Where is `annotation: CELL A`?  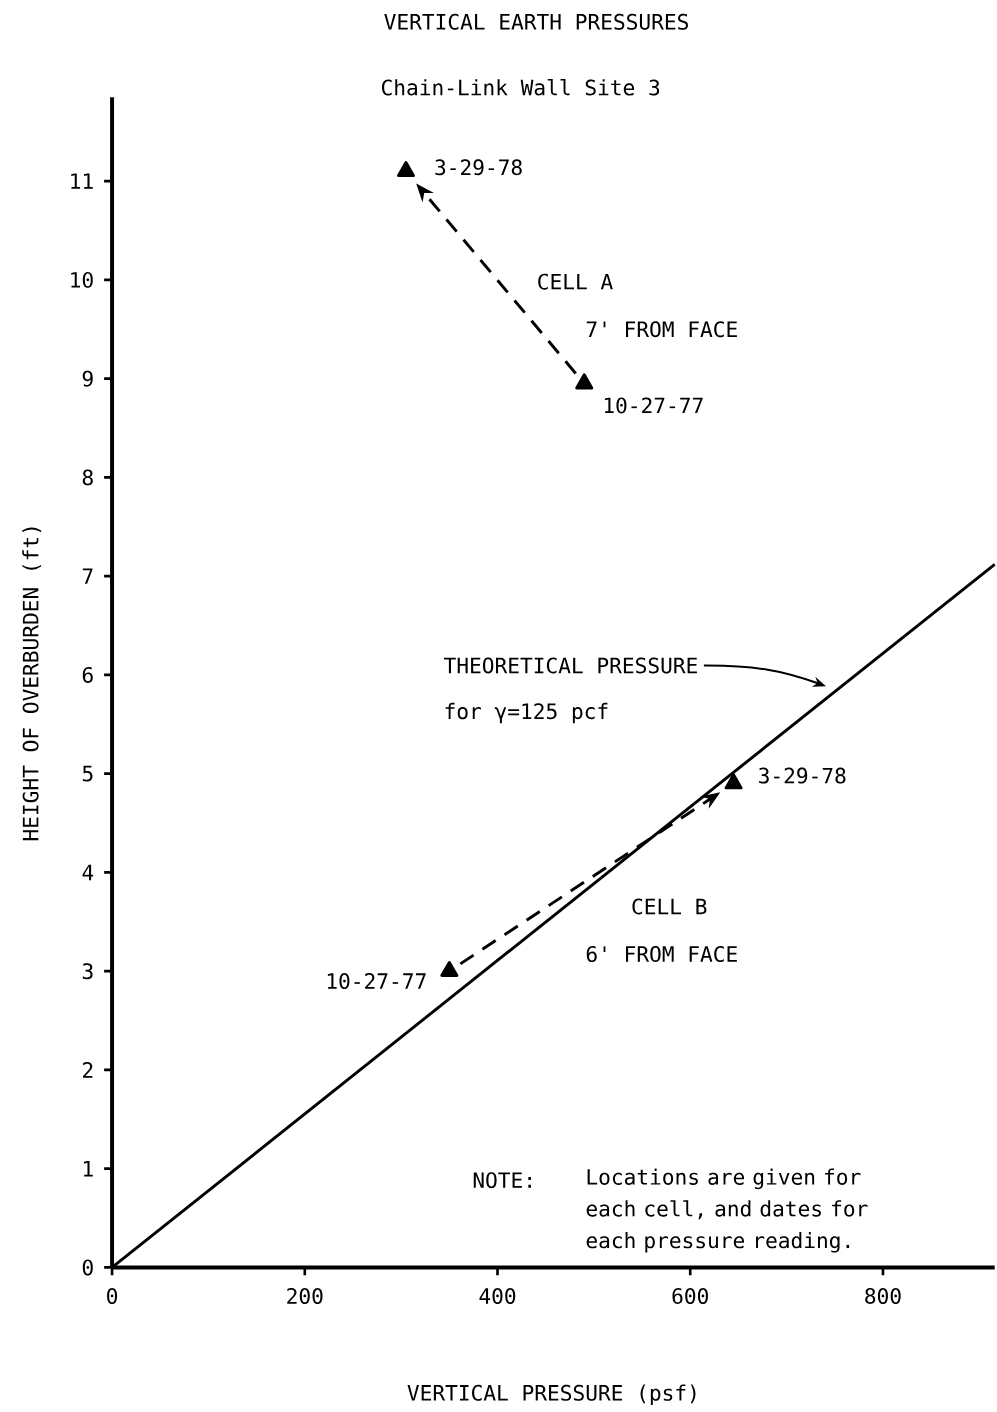
annotation: CELL A is located at coordinates (575, 281).